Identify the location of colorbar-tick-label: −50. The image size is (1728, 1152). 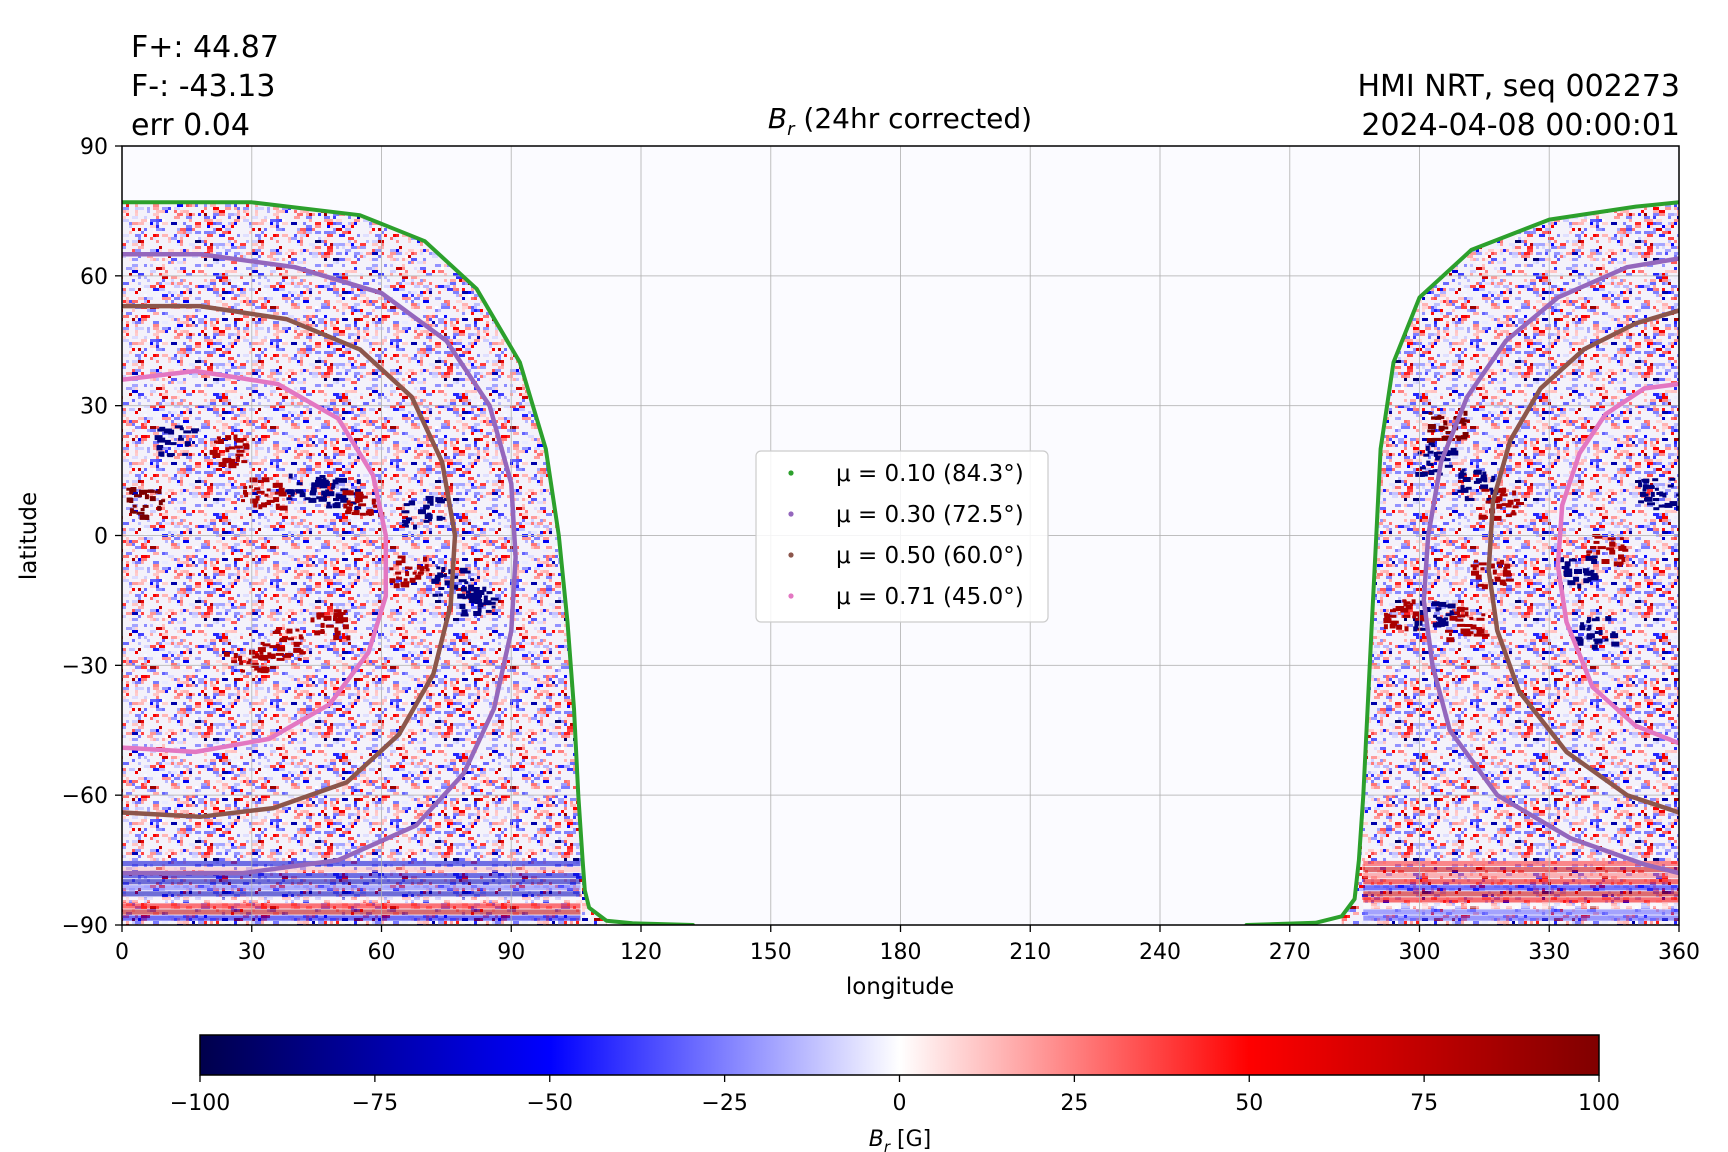
(550, 1103).